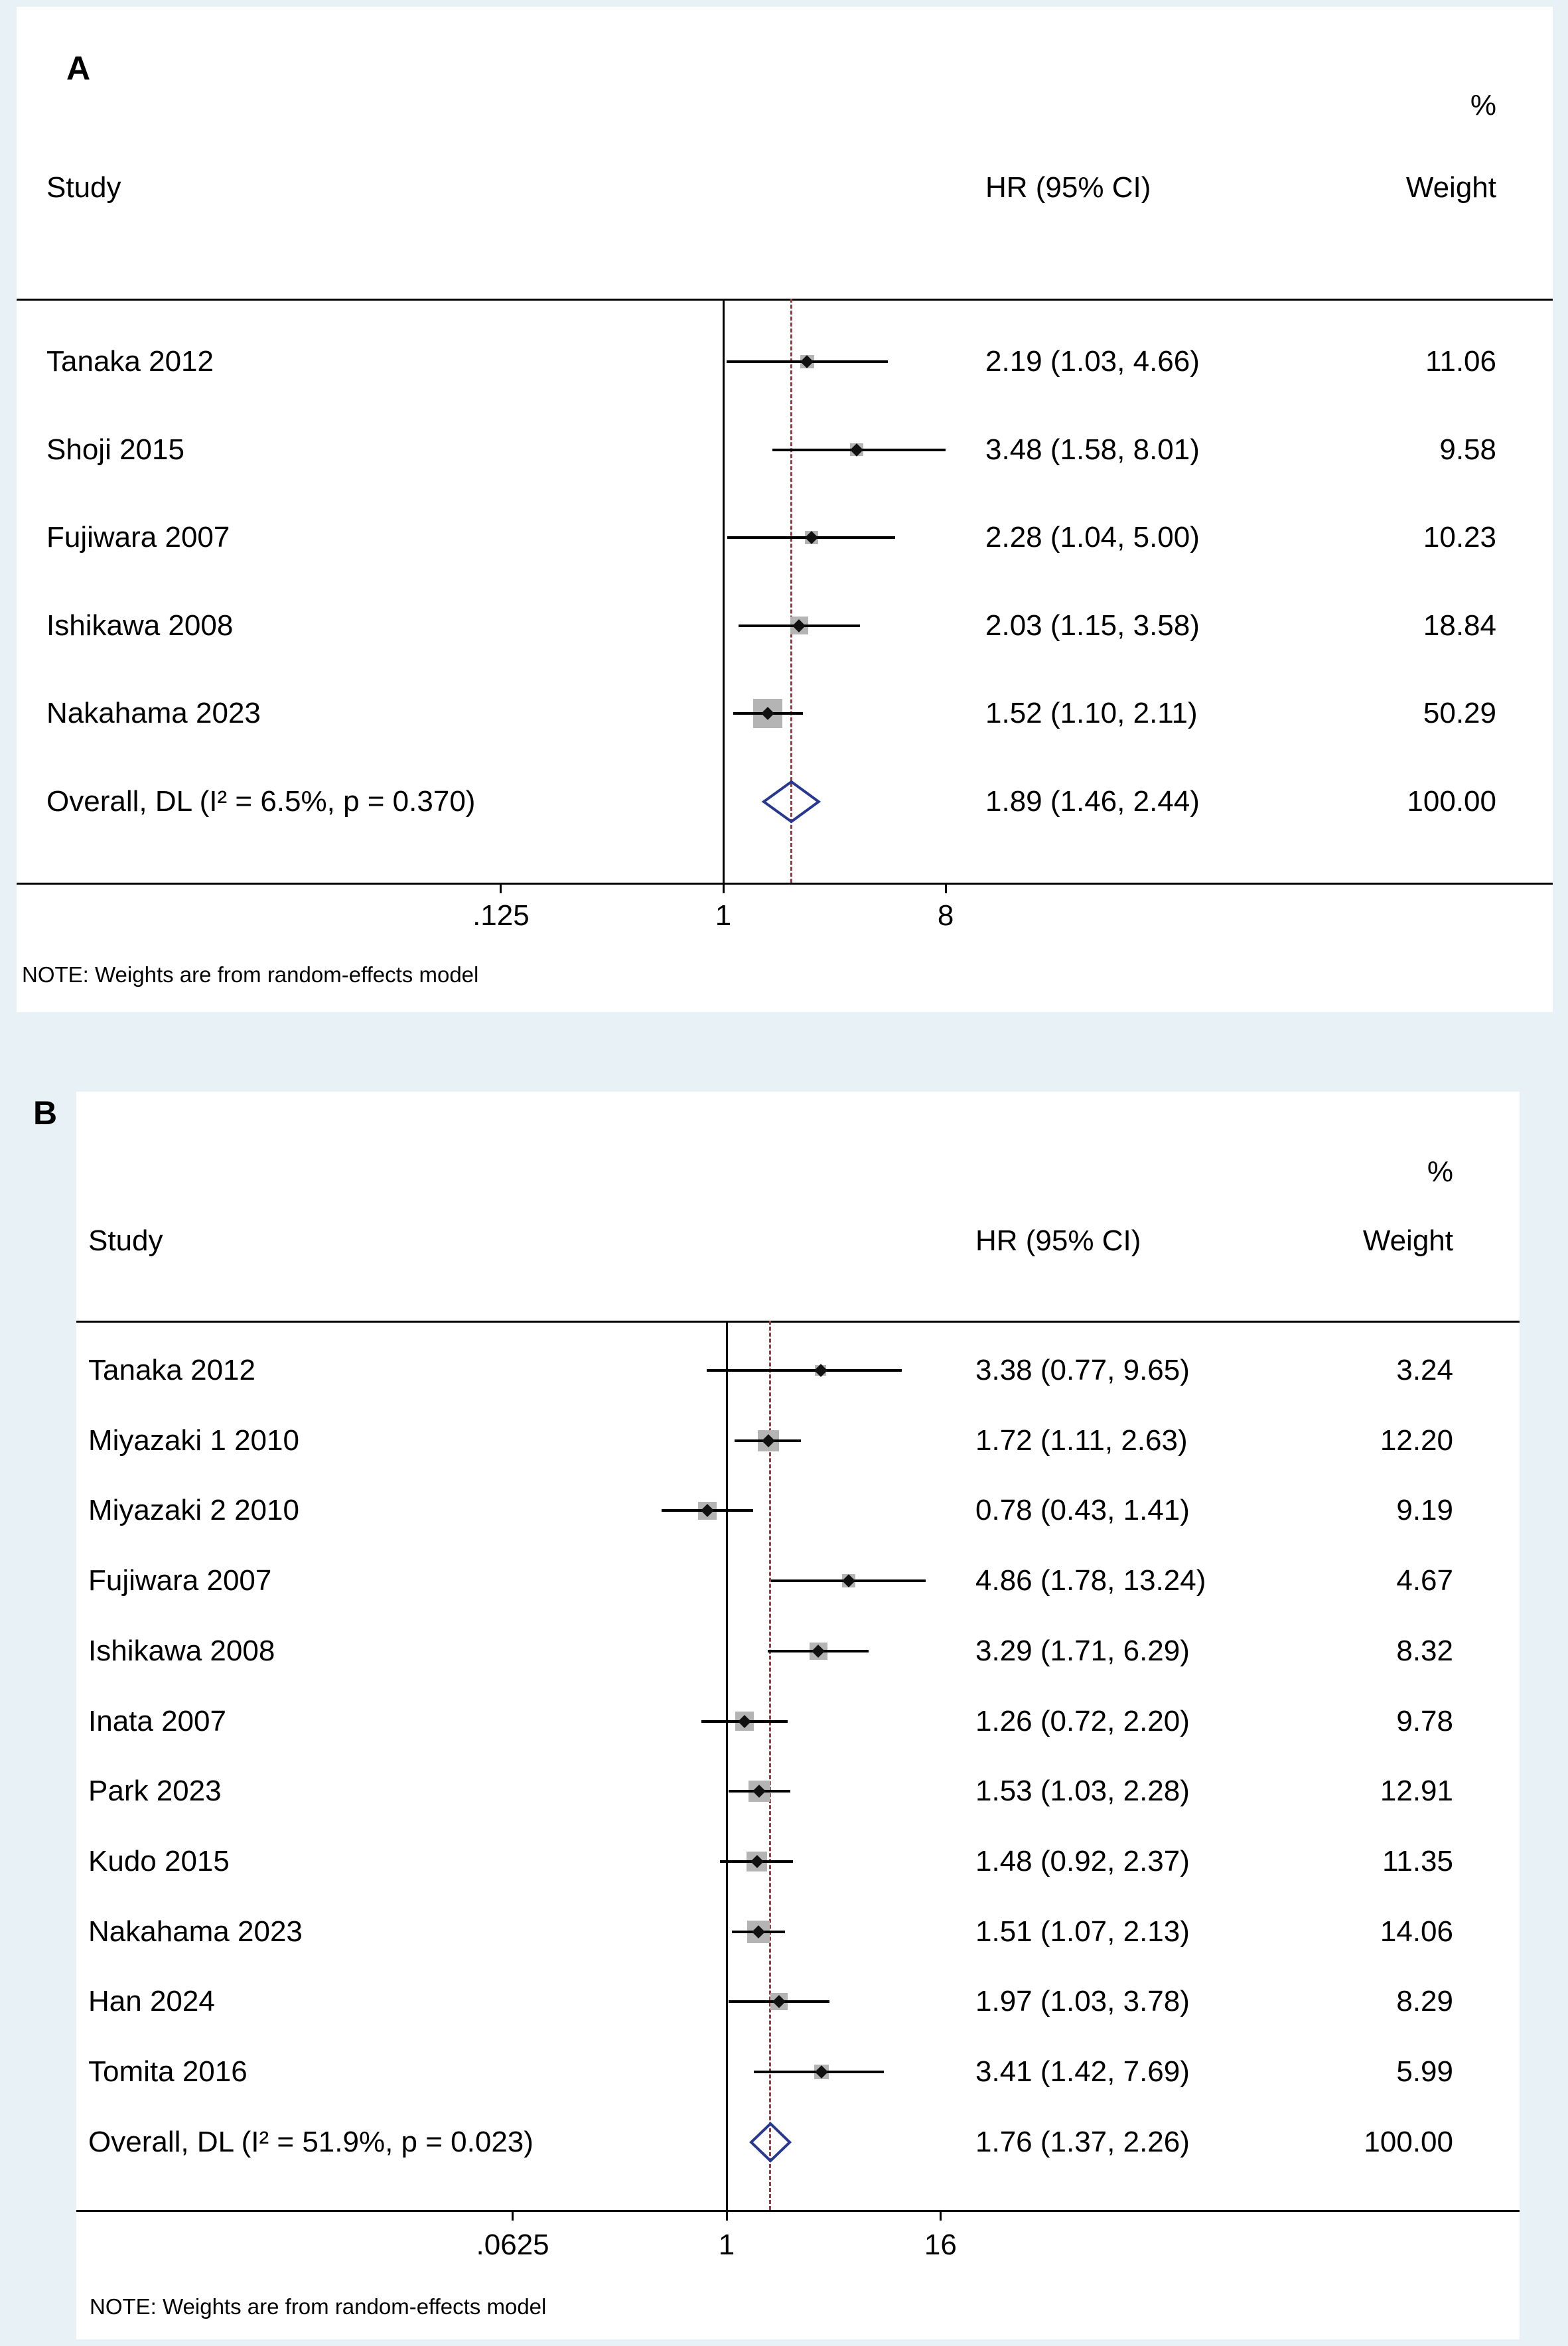 The image size is (1568, 2346). Describe the element at coordinates (1416, 1440) in the screenshot. I see `weight-value: 12.20` at that location.